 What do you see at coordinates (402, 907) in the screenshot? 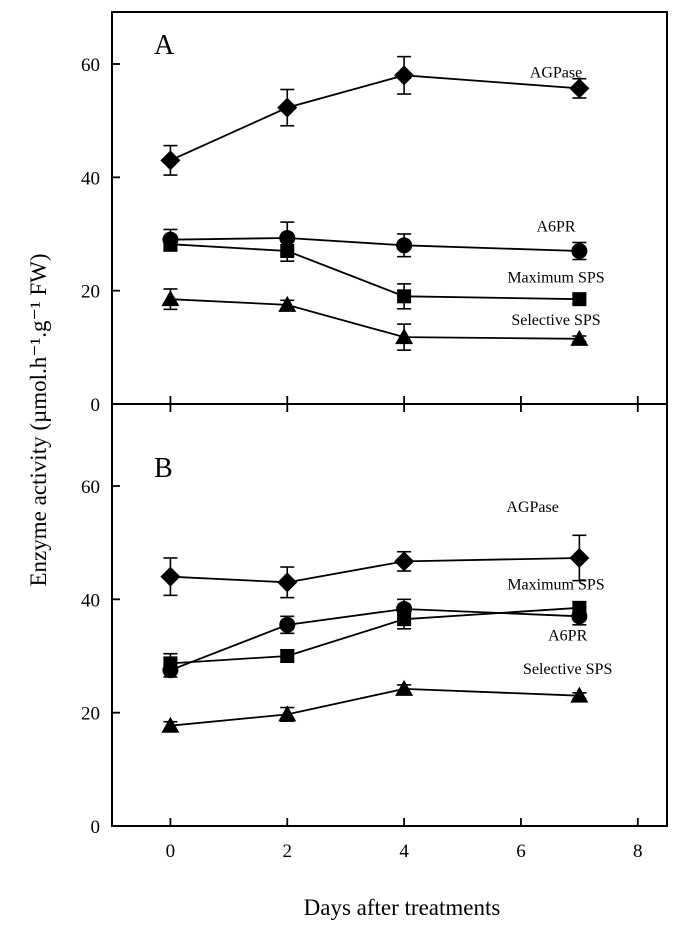
I see `x-axis-title: Days after treatments` at bounding box center [402, 907].